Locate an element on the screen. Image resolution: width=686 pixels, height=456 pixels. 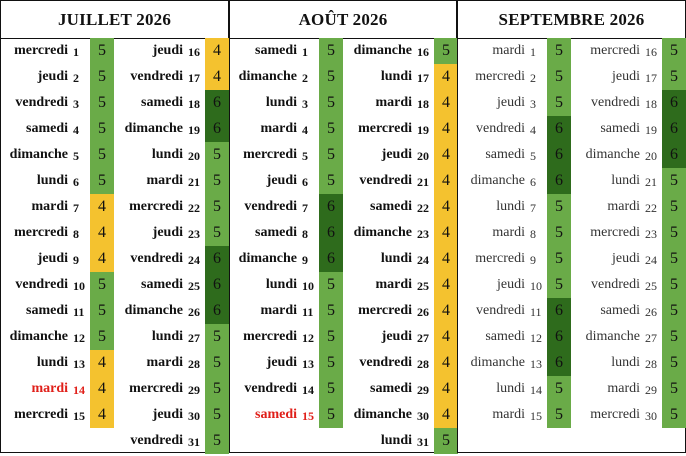
day-number: 25 is located at coordinates (651, 286).